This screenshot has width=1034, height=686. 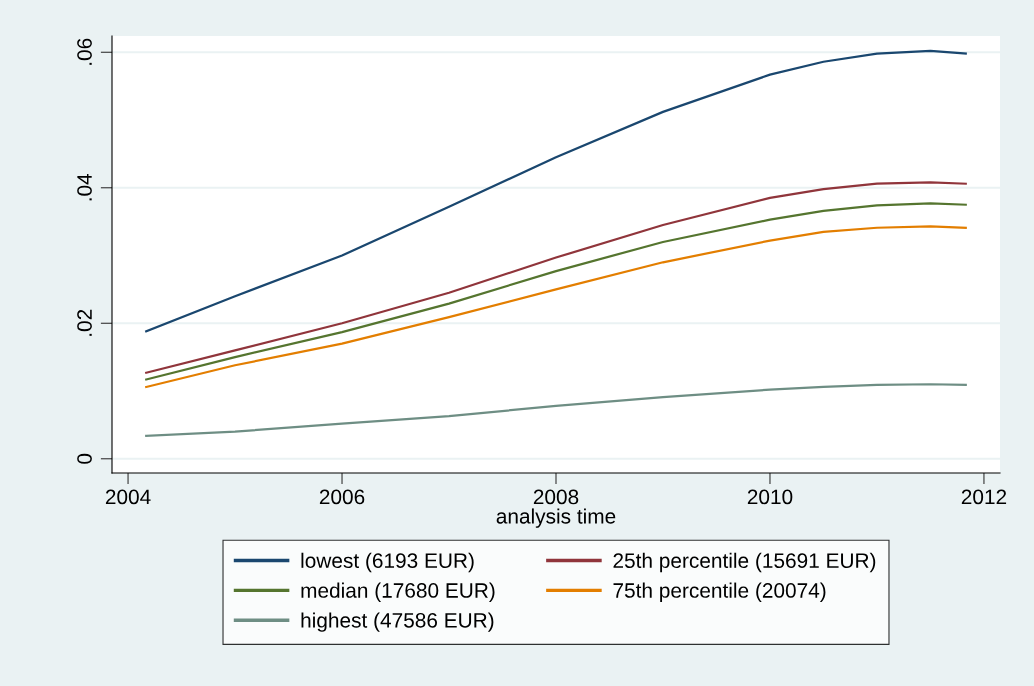 What do you see at coordinates (984, 497) in the screenshot?
I see `x-tick-label: 2012` at bounding box center [984, 497].